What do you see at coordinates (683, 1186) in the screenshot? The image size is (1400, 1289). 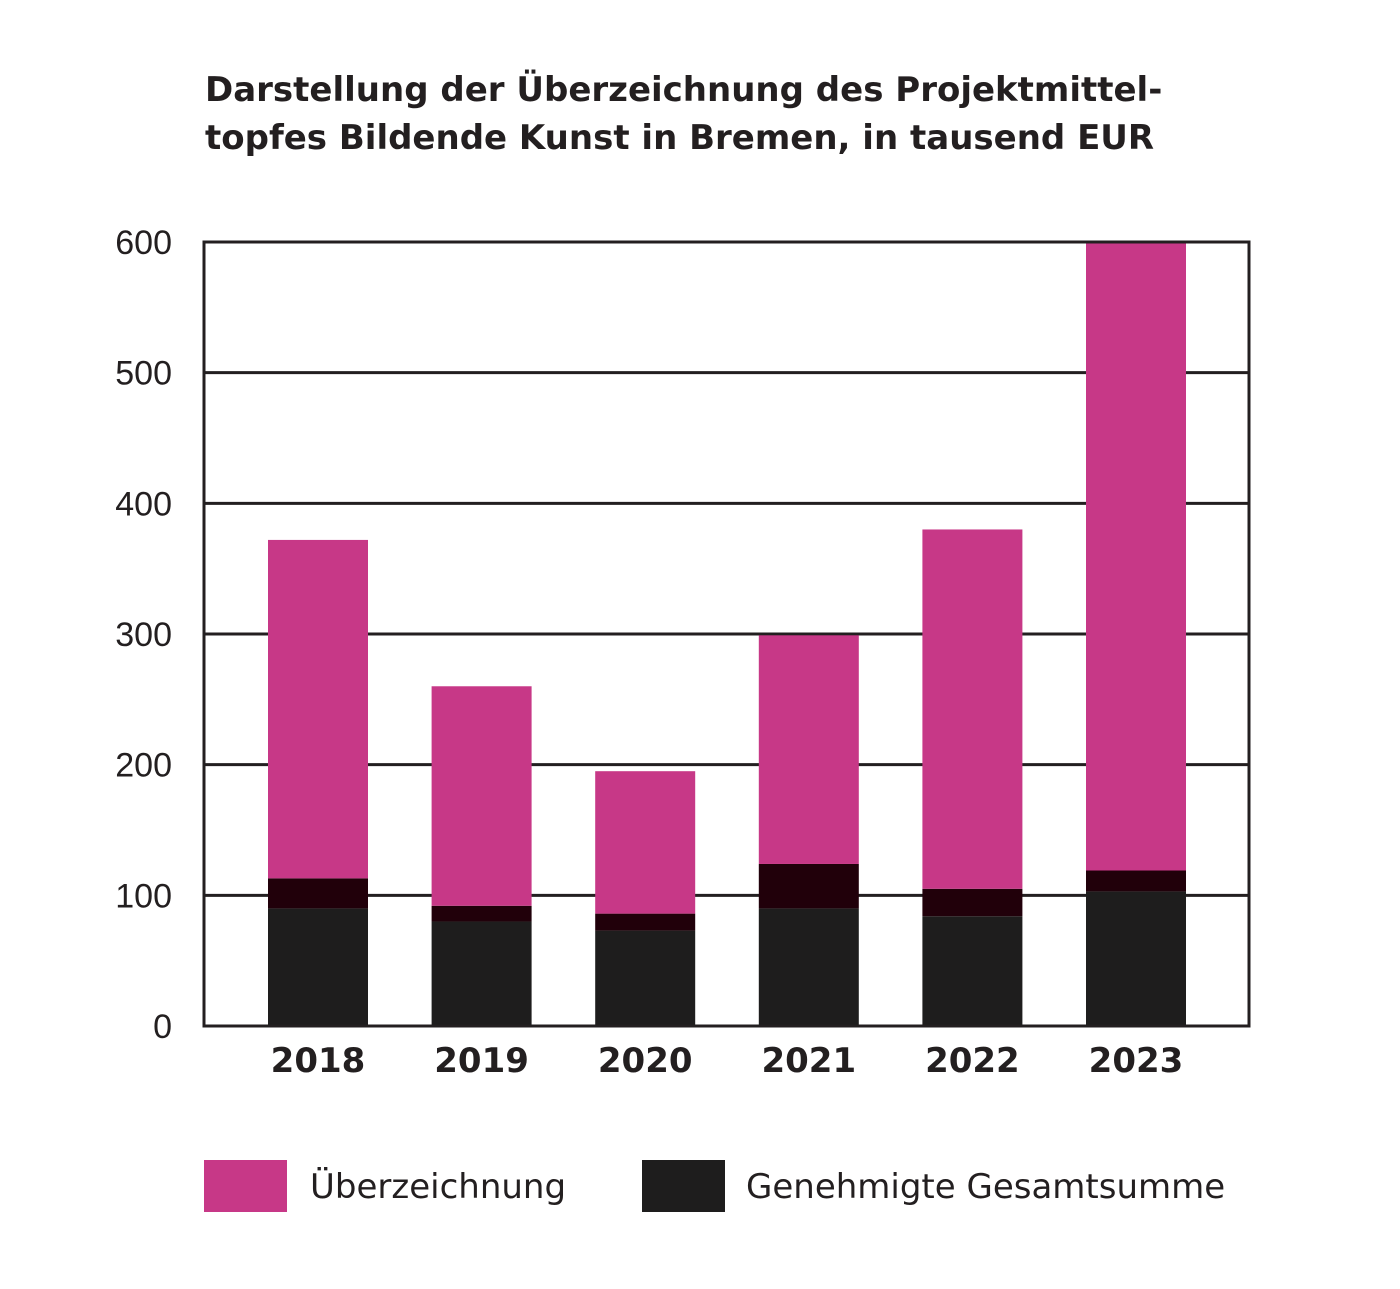 I see `legend-swatch-genehmigt` at bounding box center [683, 1186].